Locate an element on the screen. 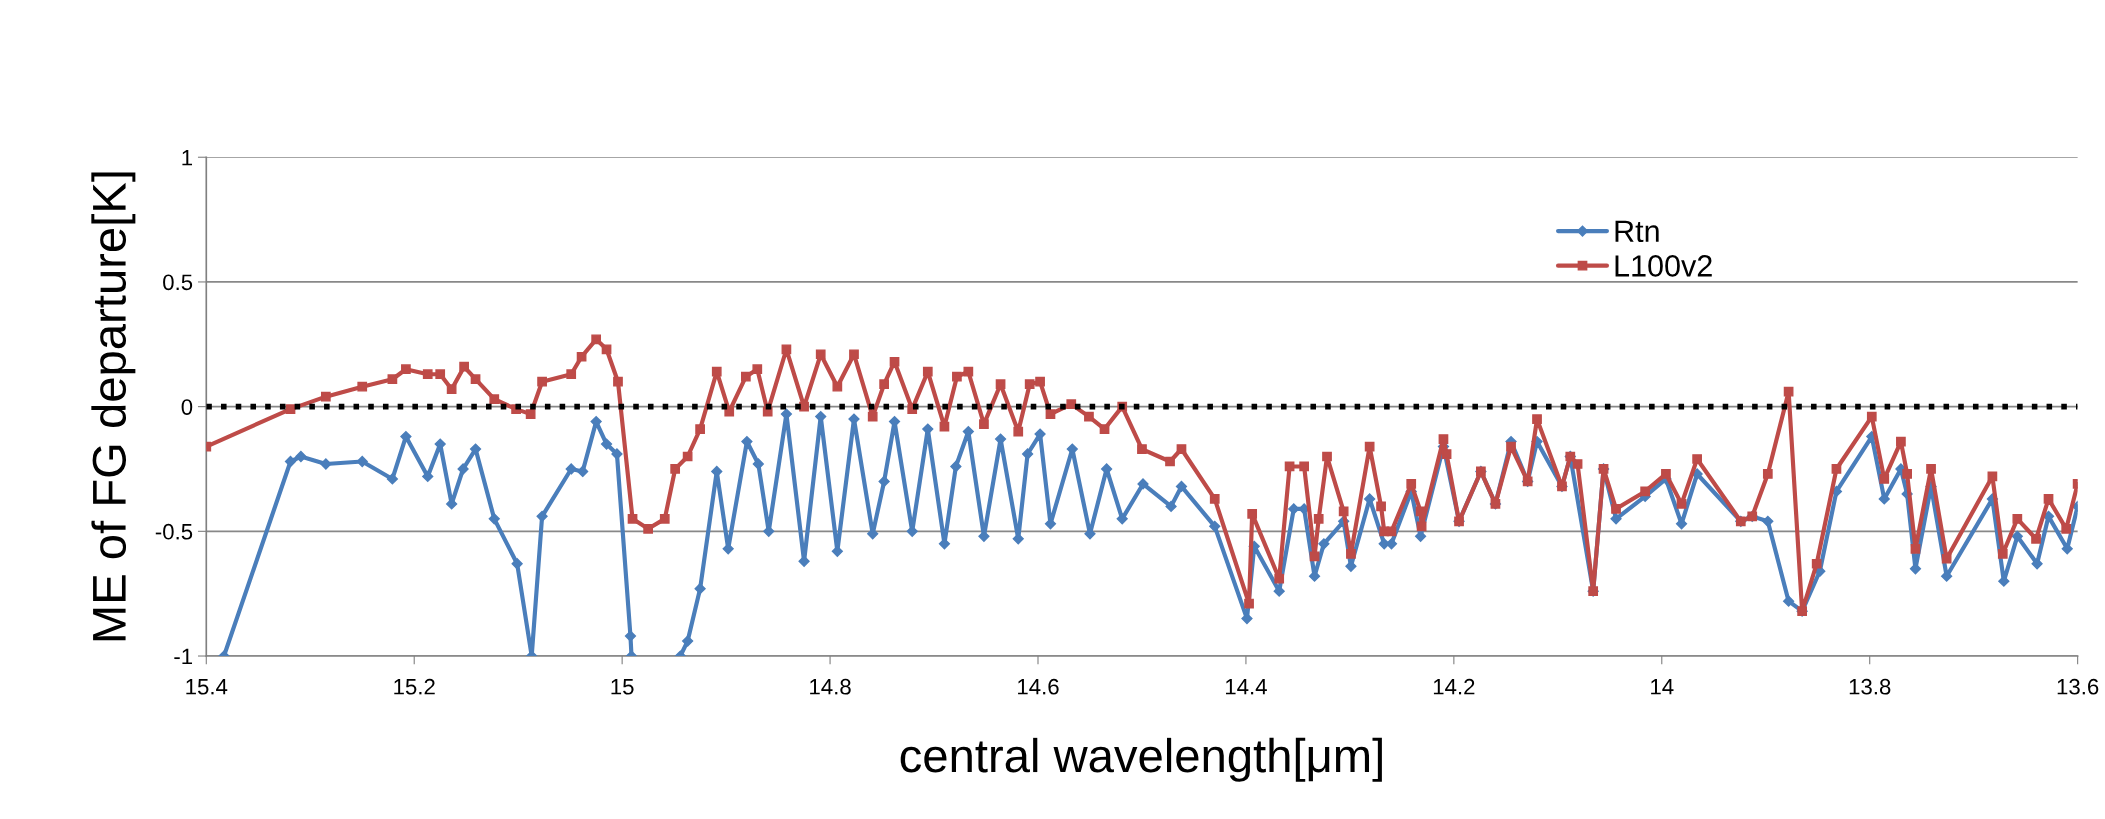 The image size is (2105, 819). y-axis-title: ME of FG departure[K] is located at coordinates (113, 406).